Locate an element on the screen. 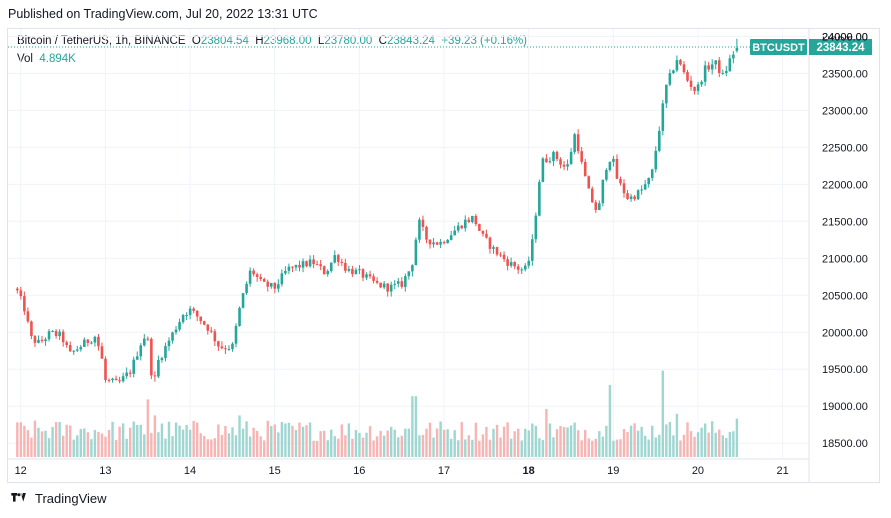 This screenshot has width=891, height=518. symbol-tag-label: BTCUSDT is located at coordinates (778, 48).